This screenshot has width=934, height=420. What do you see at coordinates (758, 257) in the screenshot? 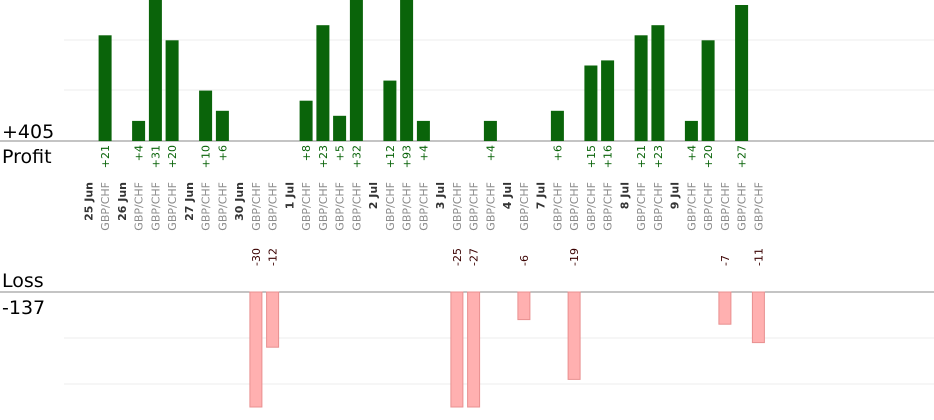
I see `loss-value-label: -11` at bounding box center [758, 257].